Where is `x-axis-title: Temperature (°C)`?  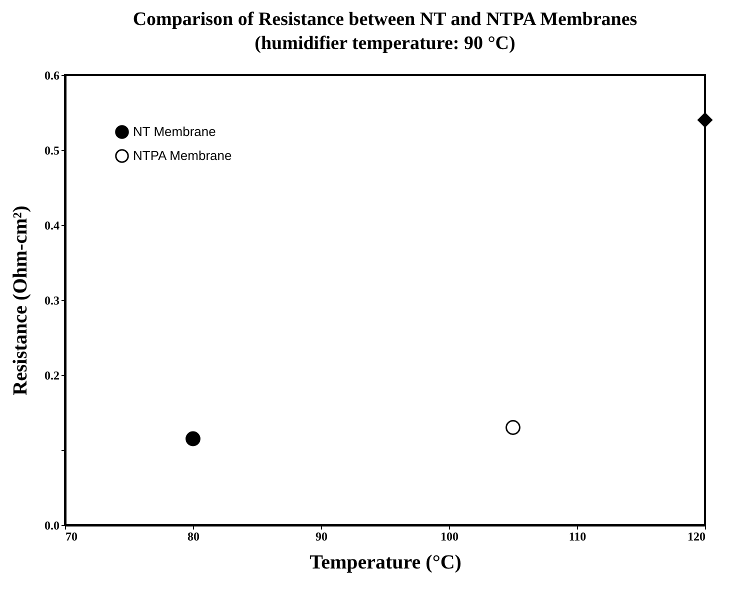 x-axis-title: Temperature (°C) is located at coordinates (386, 563).